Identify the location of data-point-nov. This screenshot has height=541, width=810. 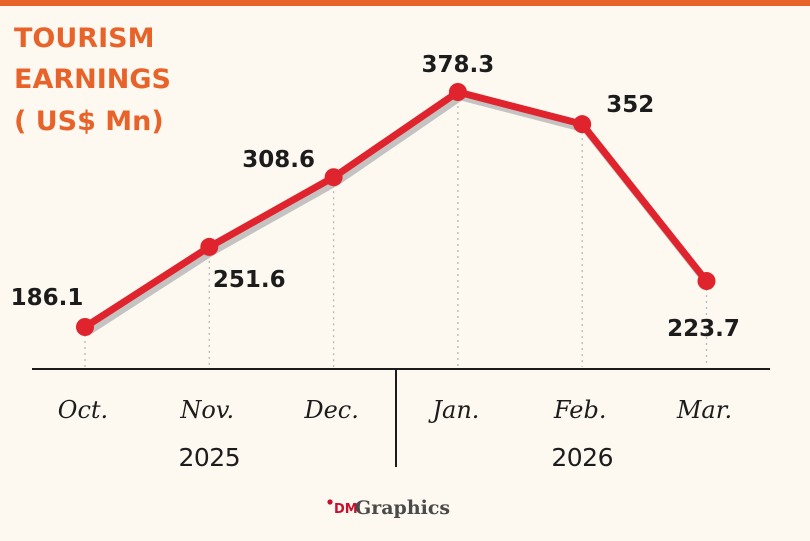
(209, 246).